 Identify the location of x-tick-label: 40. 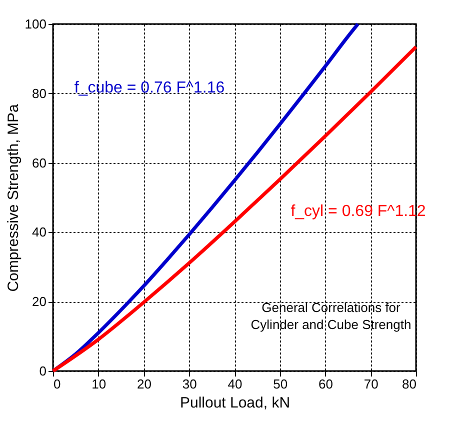
(235, 384).